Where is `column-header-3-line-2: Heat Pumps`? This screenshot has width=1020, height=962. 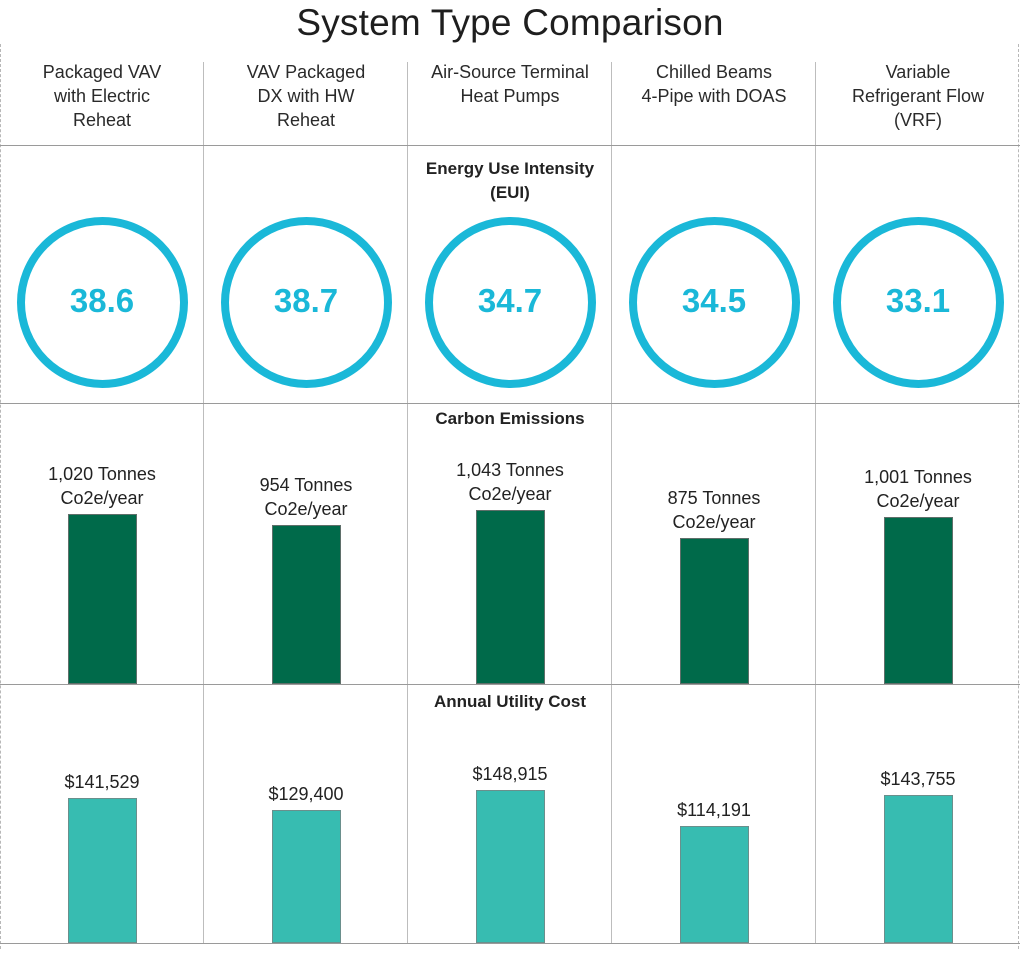 column-header-3-line-2: Heat Pumps is located at coordinates (510, 96).